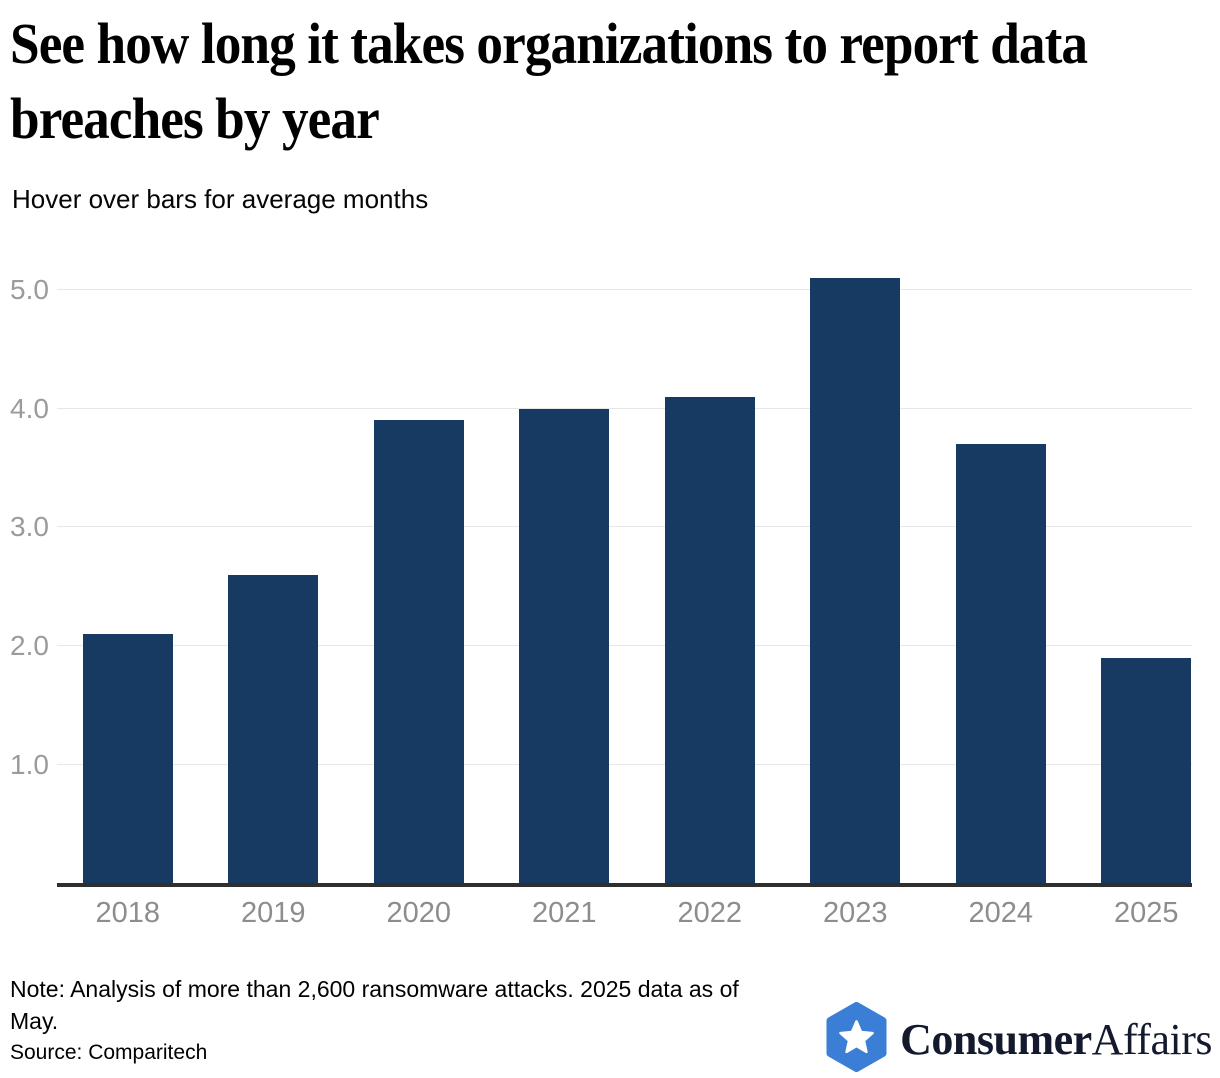  I want to click on bar-2025, so click(1146, 771).